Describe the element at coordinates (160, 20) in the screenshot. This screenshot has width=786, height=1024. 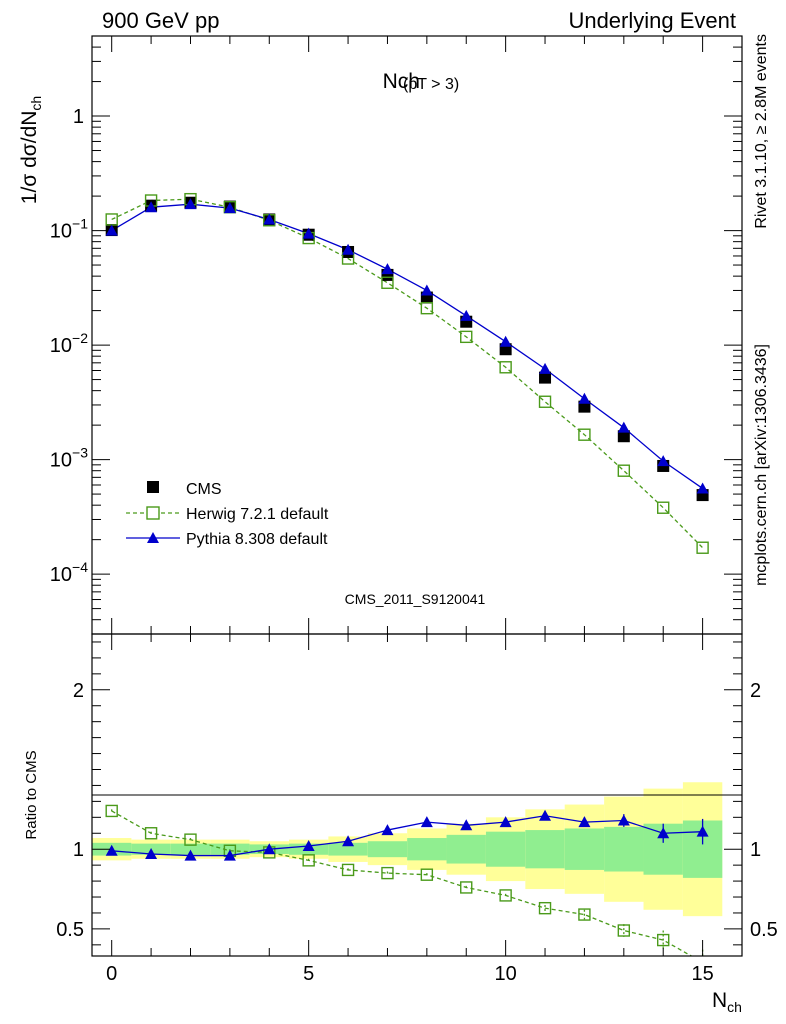
I see `header-left: 900 GeV pp` at that location.